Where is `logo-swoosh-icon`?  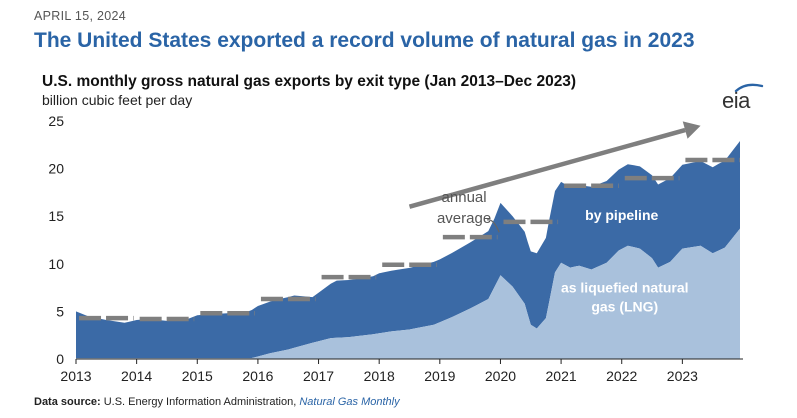
logo-swoosh-icon is located at coordinates (749, 88).